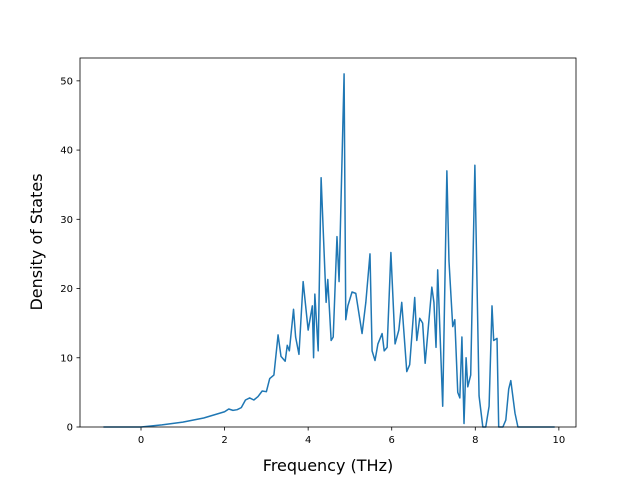  What do you see at coordinates (36, 241) in the screenshot?
I see `y-axis-label: Density of States` at bounding box center [36, 241].